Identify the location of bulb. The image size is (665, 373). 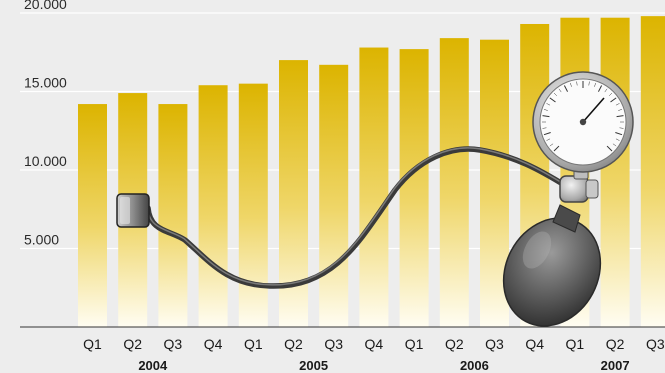
(552, 265).